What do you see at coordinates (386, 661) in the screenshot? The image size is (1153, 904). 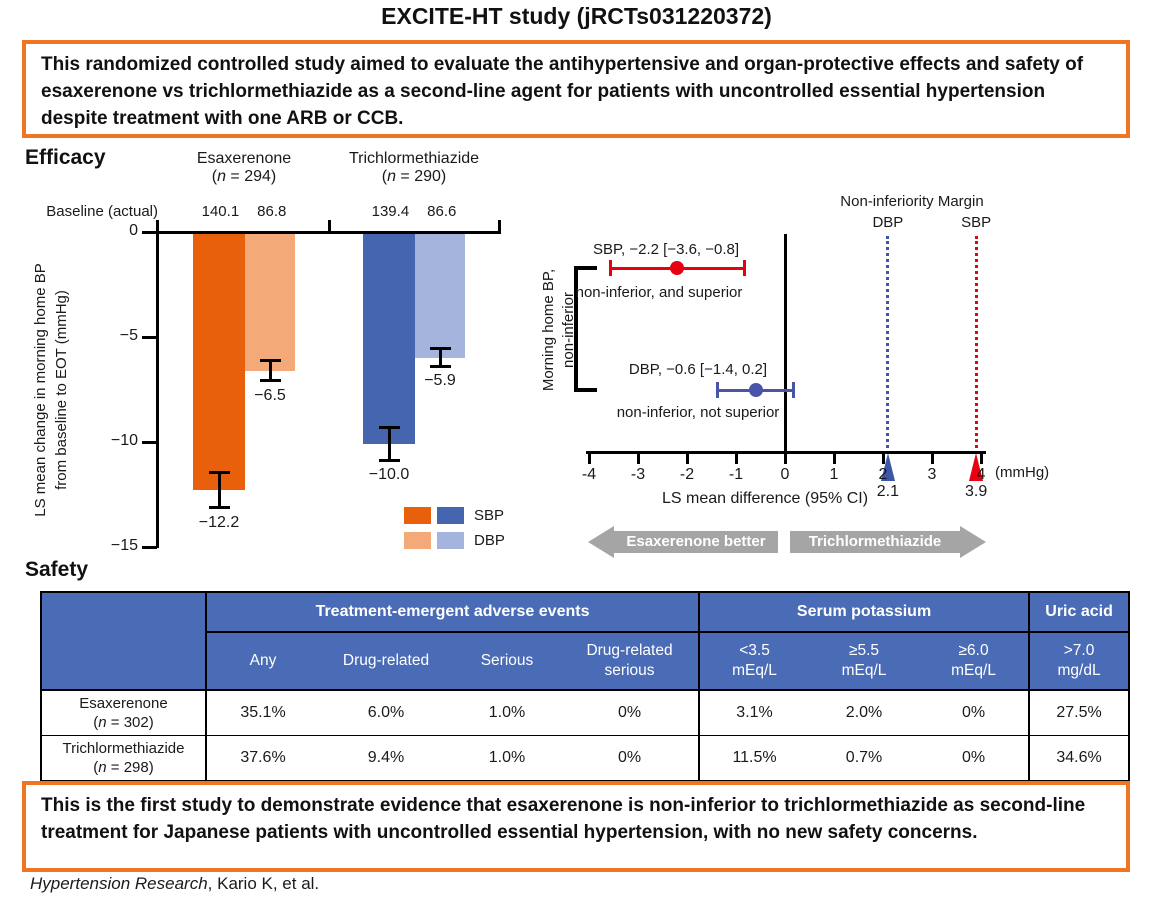 I see `col-header-drug-related: Drug-related` at bounding box center [386, 661].